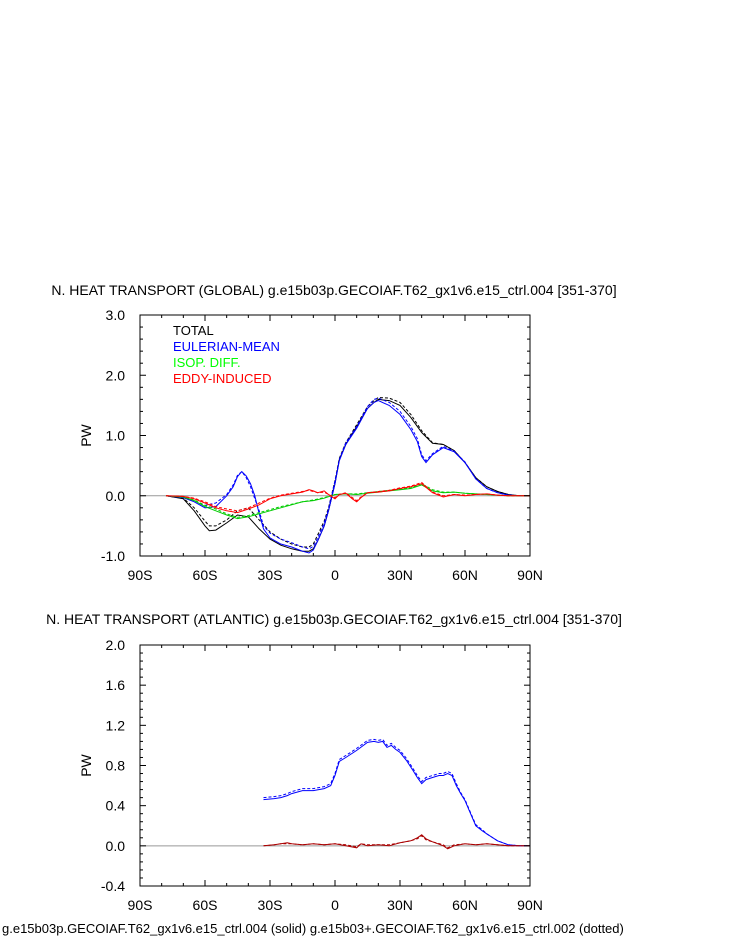 This screenshot has height=945, width=733. I want to click on series-line-isop-diff-dotted, so click(347, 500).